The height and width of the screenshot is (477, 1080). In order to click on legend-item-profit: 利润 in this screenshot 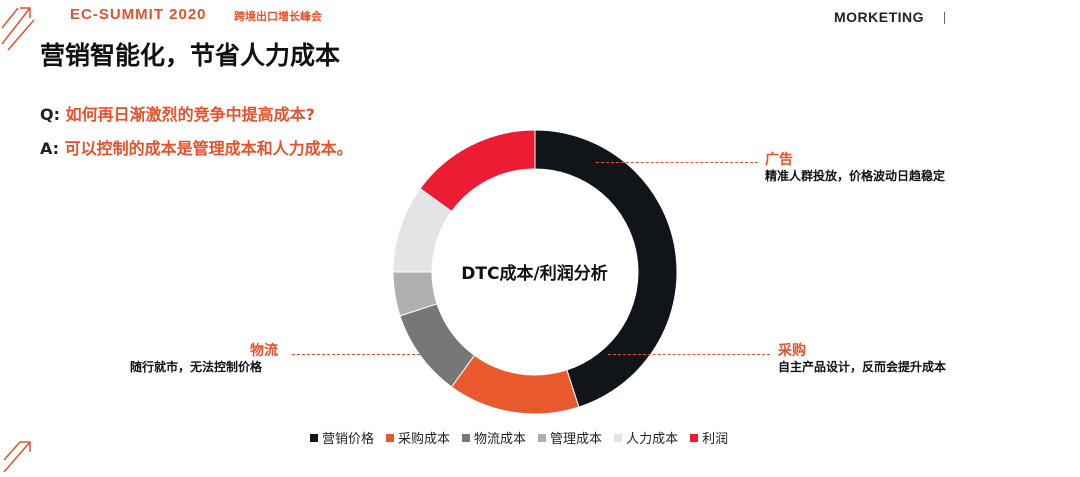, I will do `click(709, 437)`.